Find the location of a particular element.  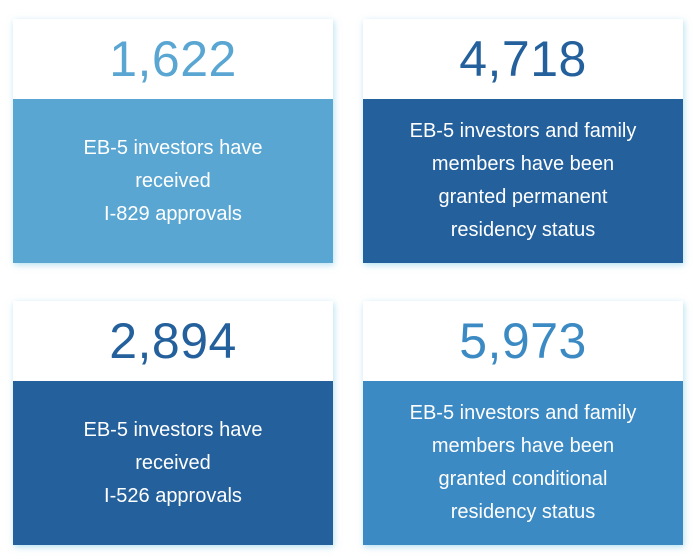

stat-description-line: I-829 approvals is located at coordinates (173, 213).